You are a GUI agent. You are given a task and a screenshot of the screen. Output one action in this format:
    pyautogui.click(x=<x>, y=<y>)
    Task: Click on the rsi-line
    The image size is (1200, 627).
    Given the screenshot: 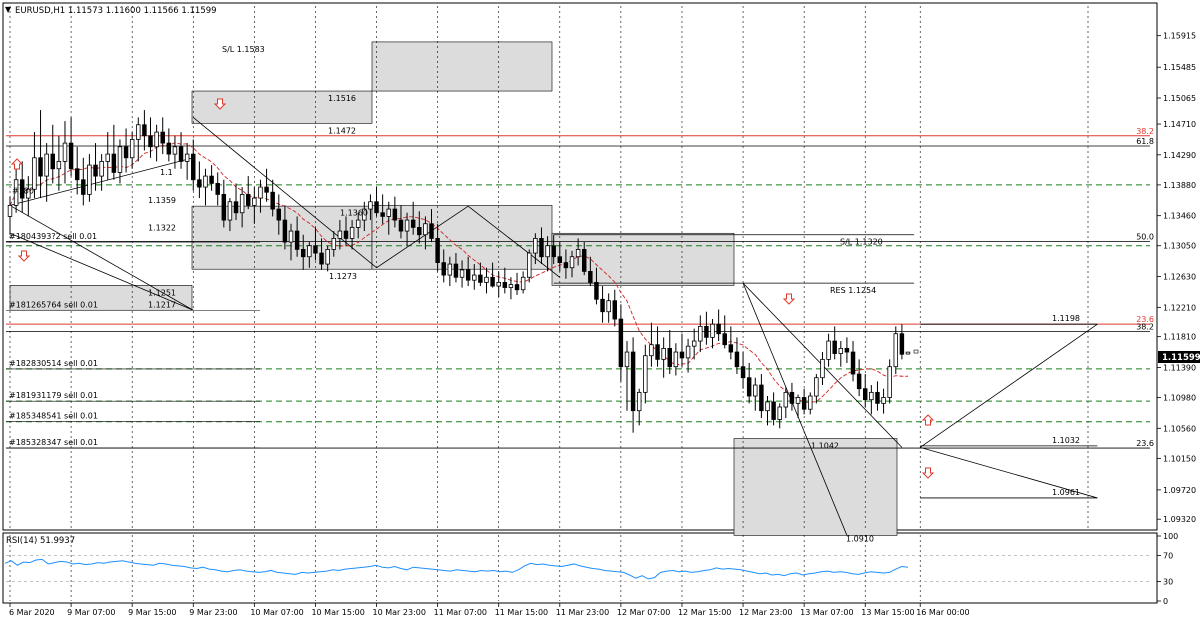 What is the action you would take?
    pyautogui.click(x=456, y=569)
    